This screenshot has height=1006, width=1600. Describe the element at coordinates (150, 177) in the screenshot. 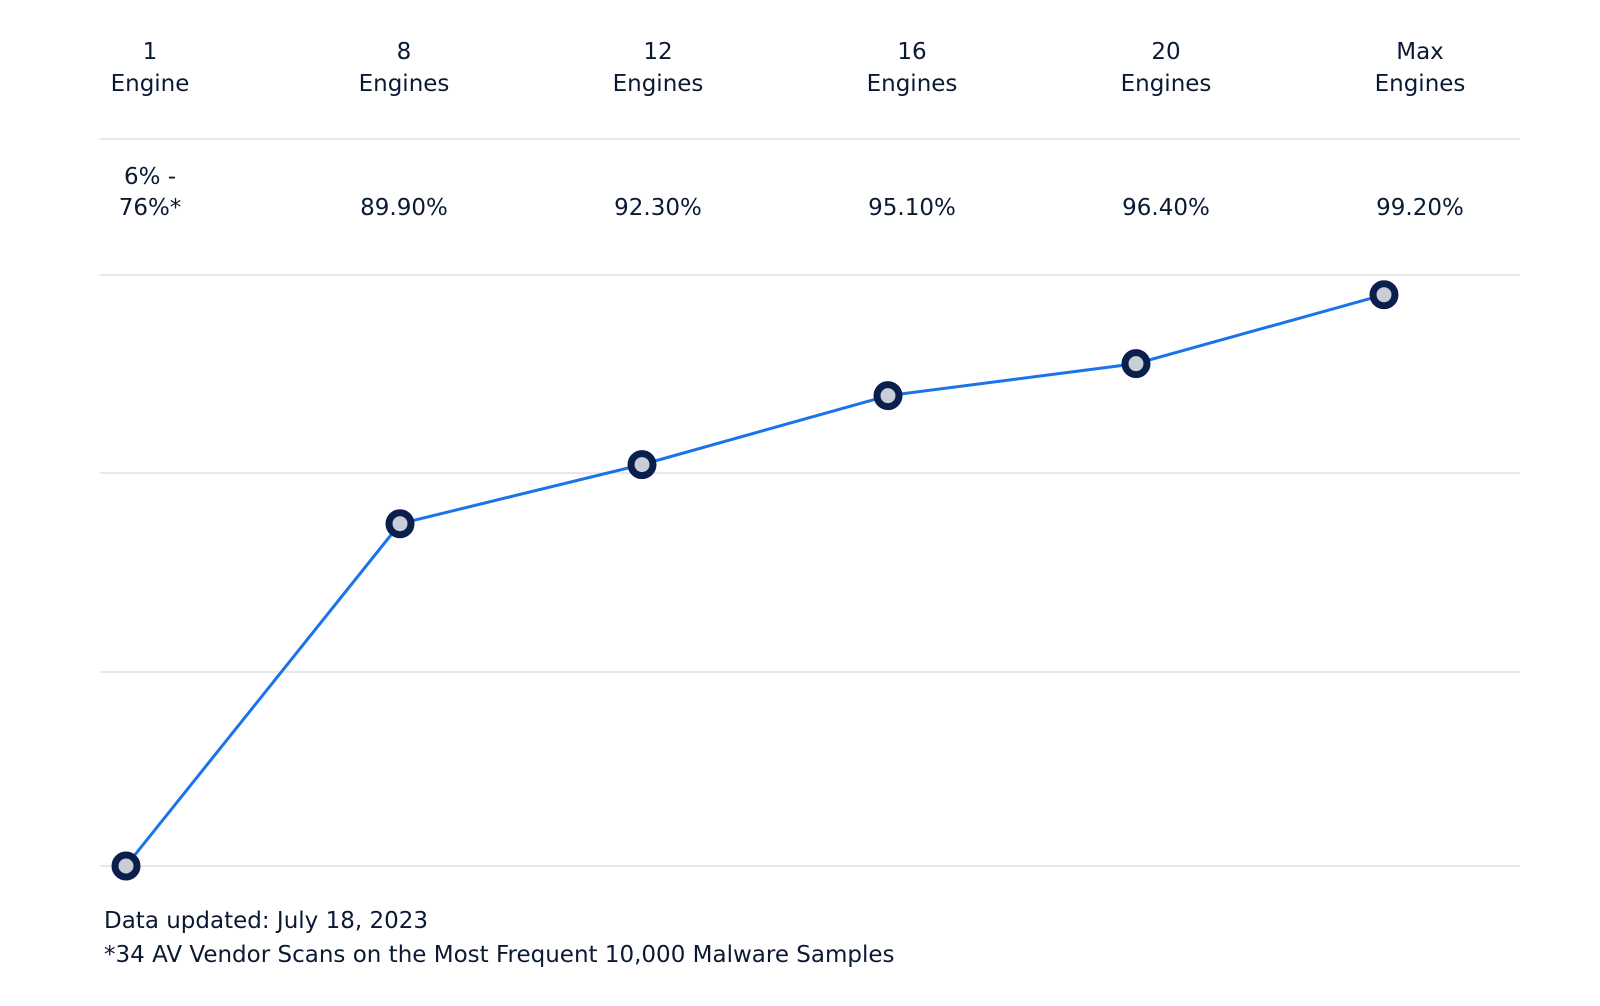

I see `value-line: 6% -` at that location.